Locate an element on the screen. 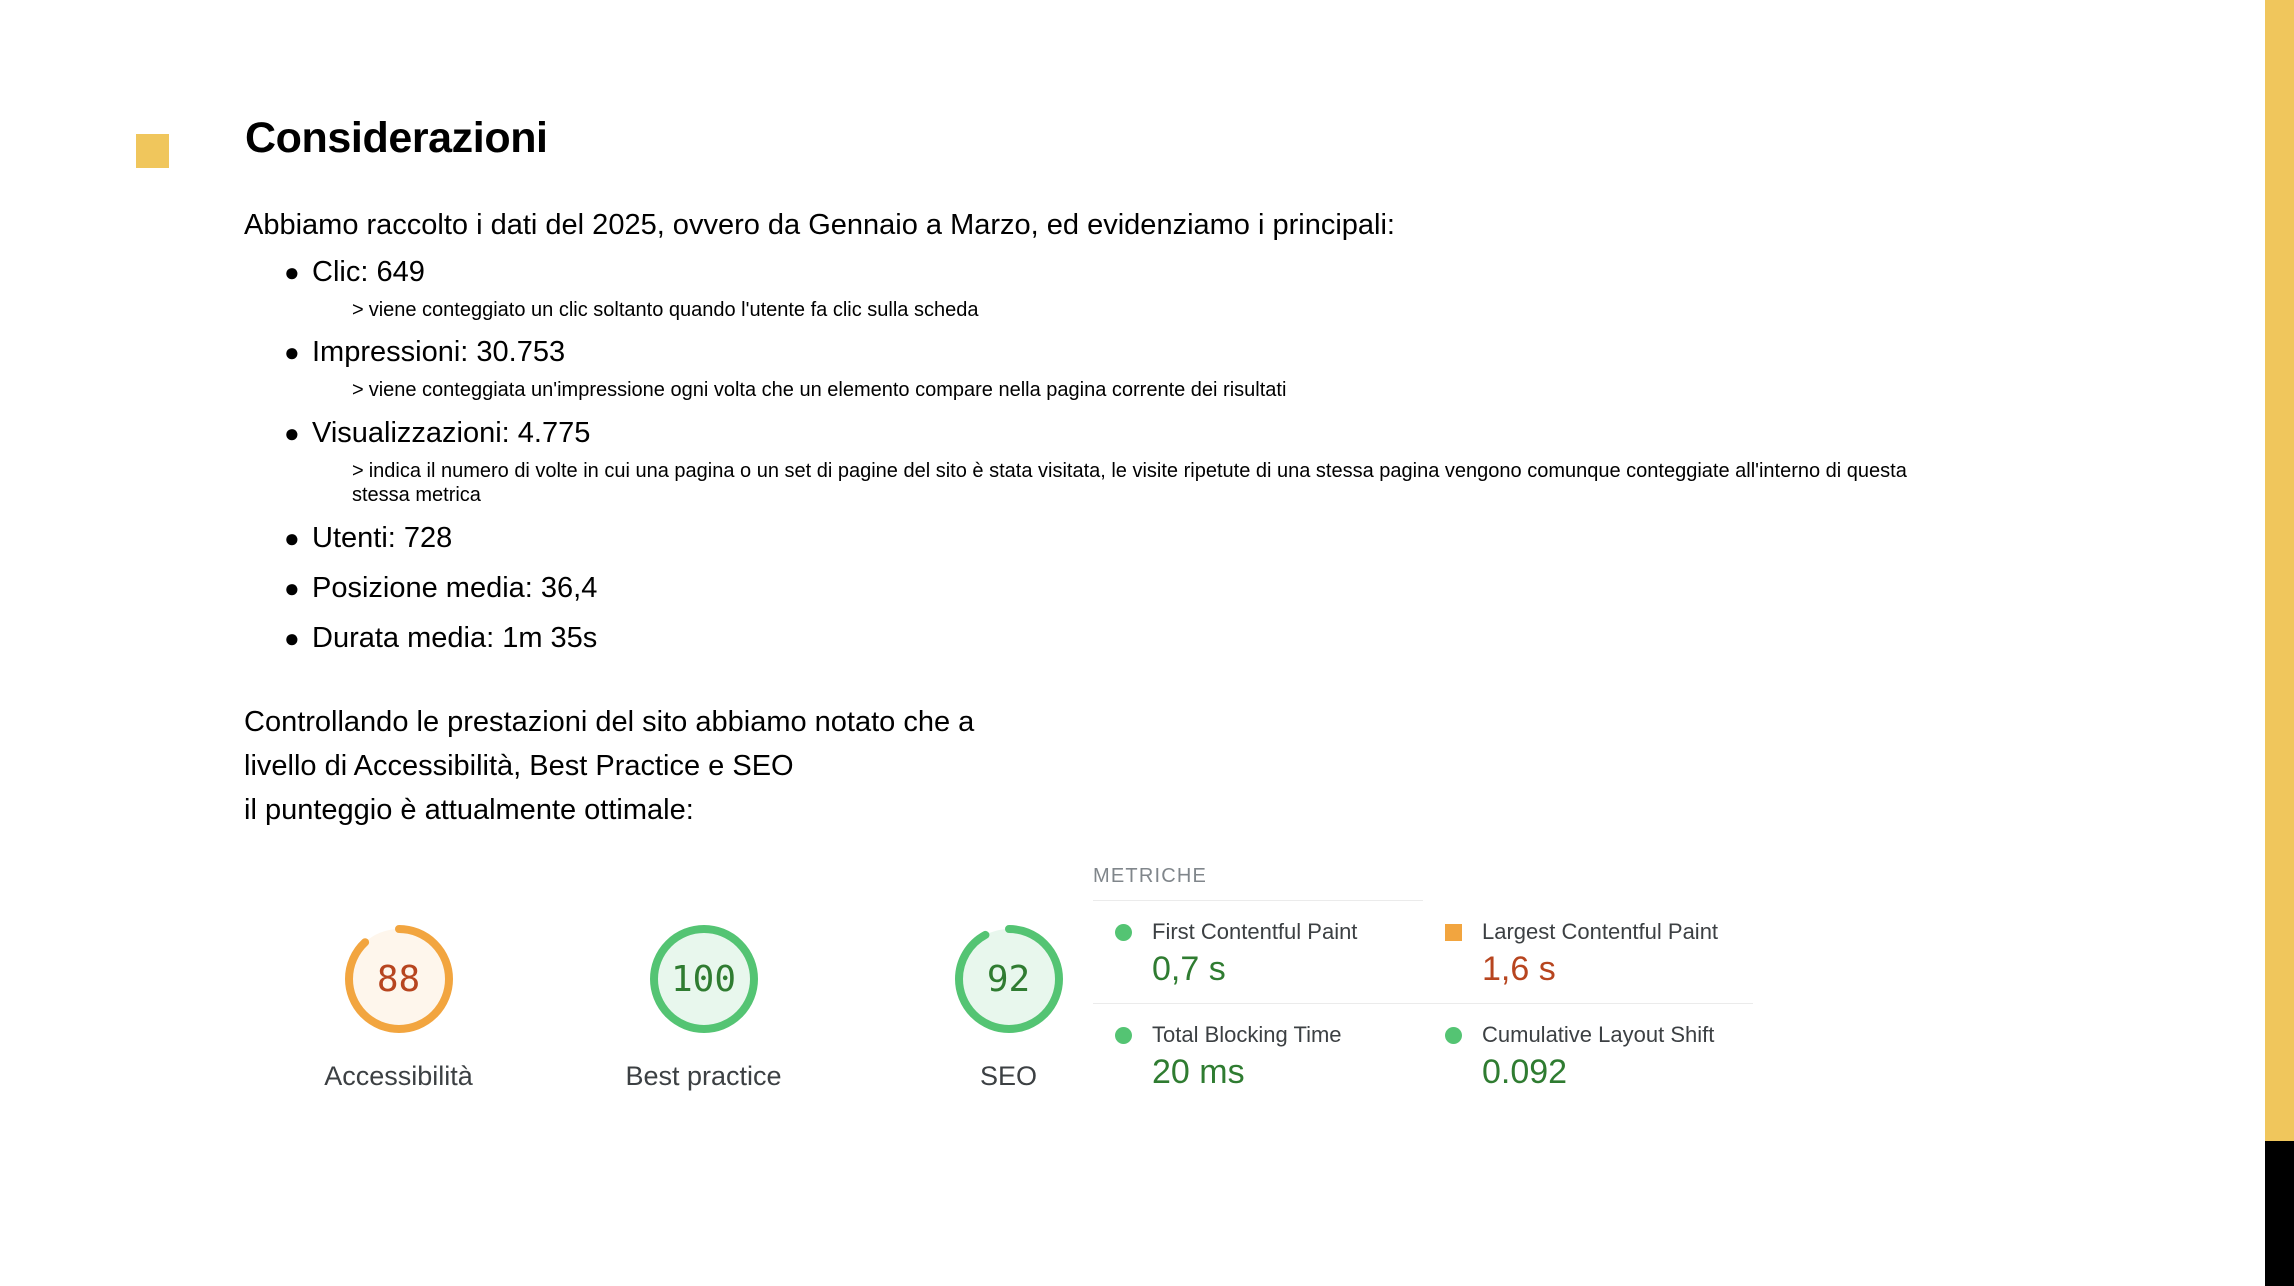 Image resolution: width=2294 pixels, height=1286 pixels. list-item: ● Posizione media: 36,4 is located at coordinates (1124, 588).